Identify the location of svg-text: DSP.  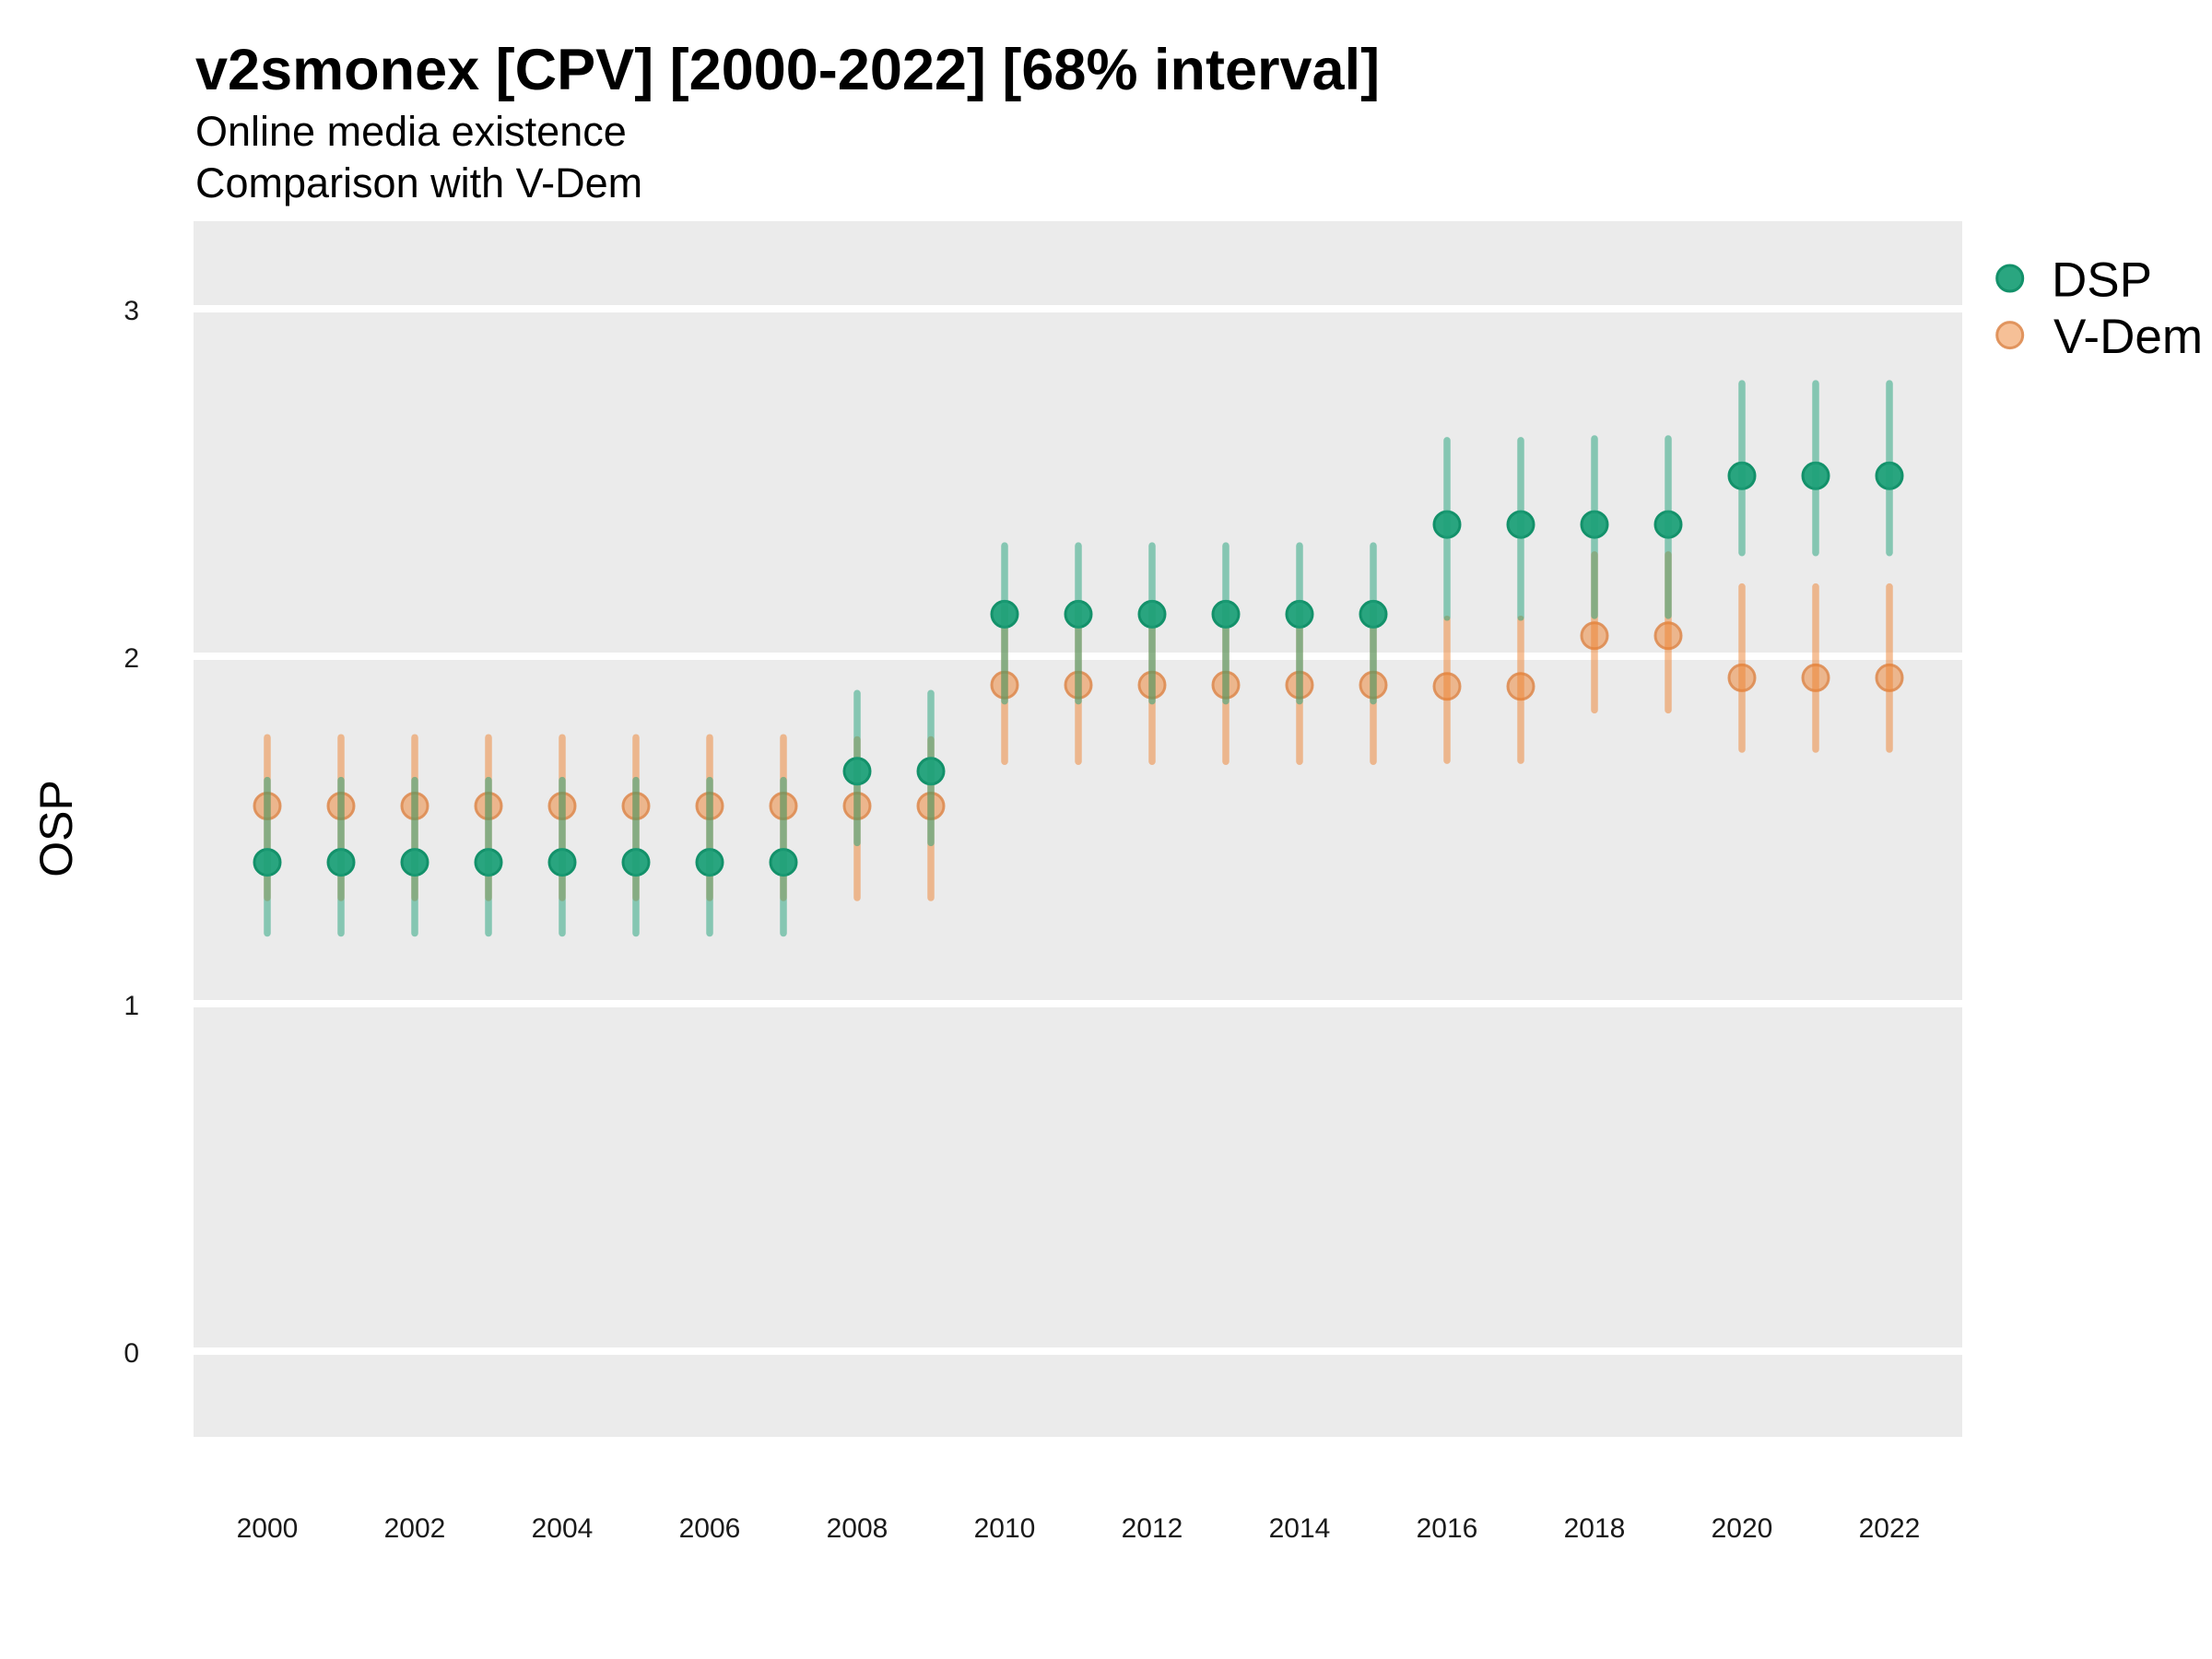
(2102, 280).